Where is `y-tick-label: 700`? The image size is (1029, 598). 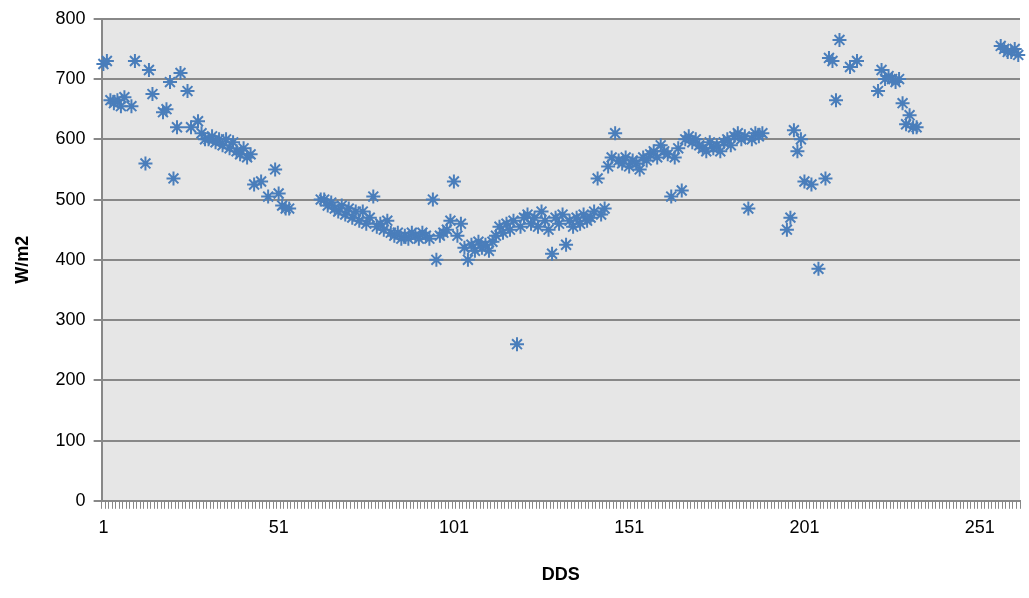 y-tick-label: 700 is located at coordinates (70, 78).